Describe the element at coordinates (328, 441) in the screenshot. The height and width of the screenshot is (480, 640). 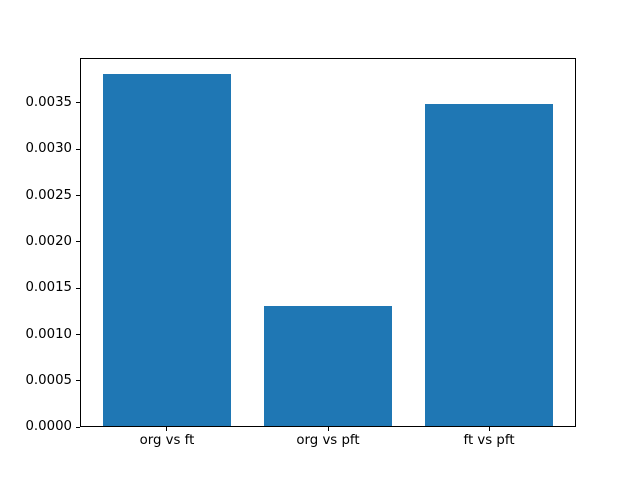
I see `x-tick-label: org vs pft` at that location.